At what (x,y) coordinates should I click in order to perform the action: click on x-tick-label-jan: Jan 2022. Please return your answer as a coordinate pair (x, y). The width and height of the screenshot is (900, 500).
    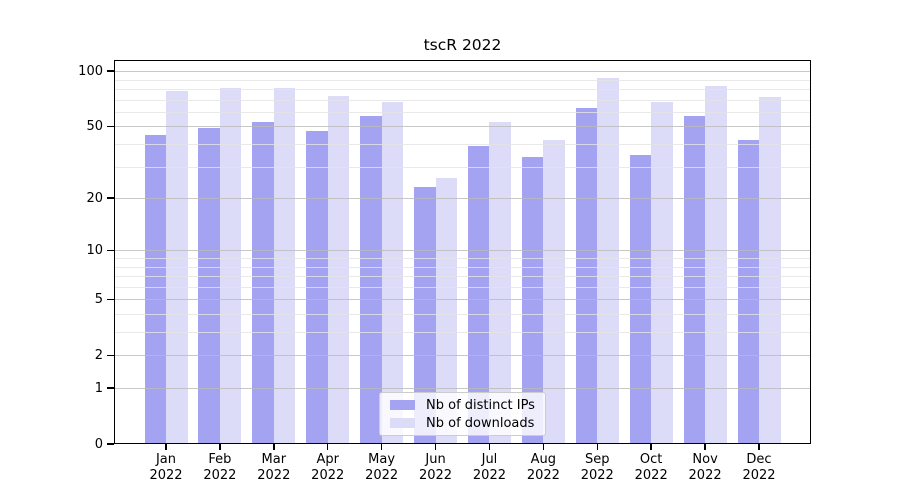
    Looking at the image, I should click on (166, 468).